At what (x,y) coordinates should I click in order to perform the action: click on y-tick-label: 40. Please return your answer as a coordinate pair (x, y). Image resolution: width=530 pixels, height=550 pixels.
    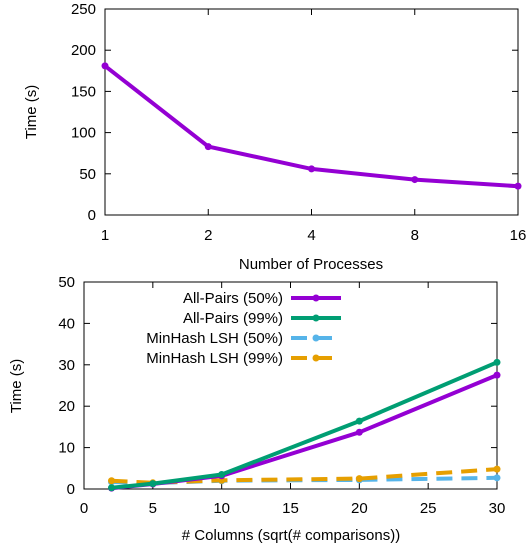
    Looking at the image, I should click on (66, 323).